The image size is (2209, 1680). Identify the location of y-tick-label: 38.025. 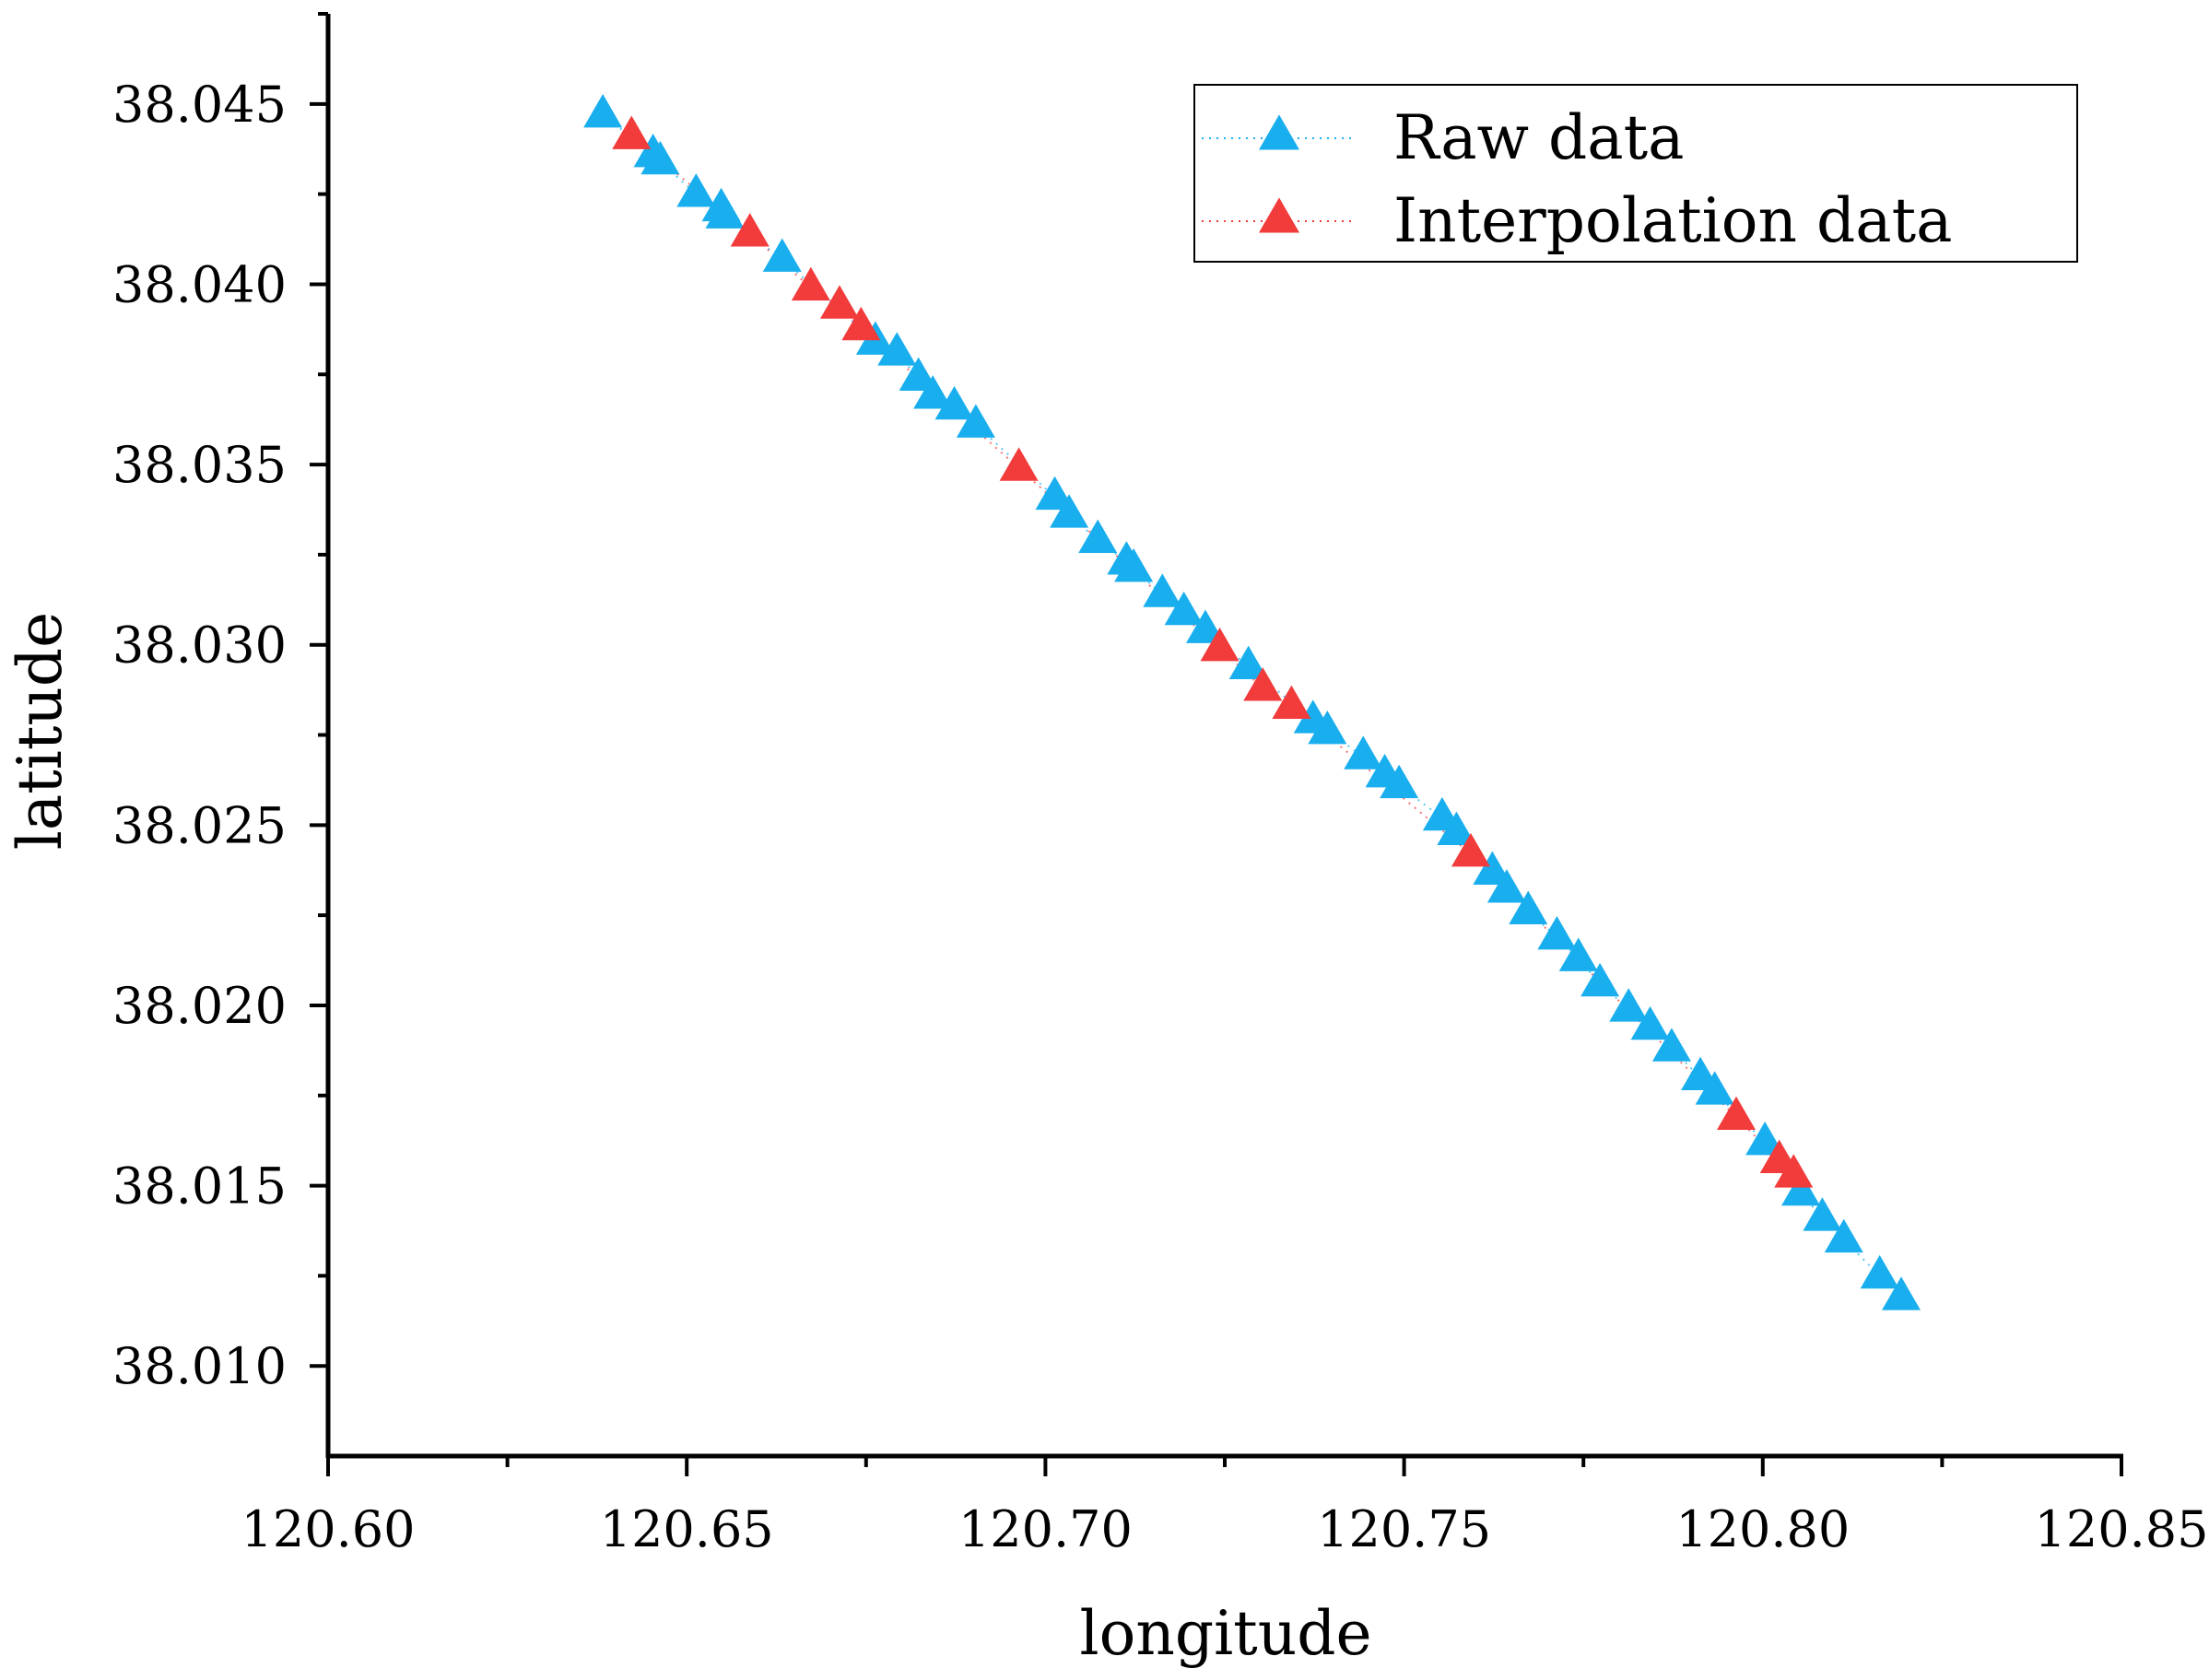
(199, 825).